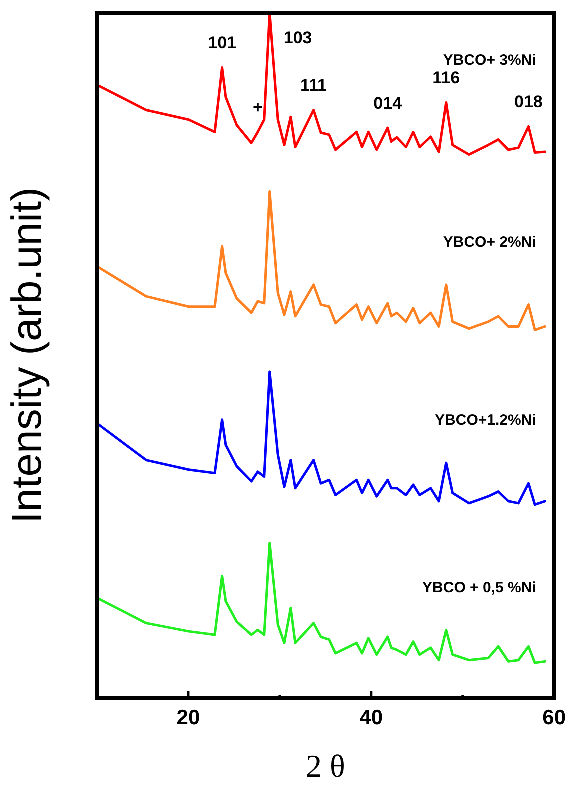 The image size is (574, 792). Describe the element at coordinates (489, 243) in the screenshot. I see `text: YBCO+ 2%Ni` at that location.